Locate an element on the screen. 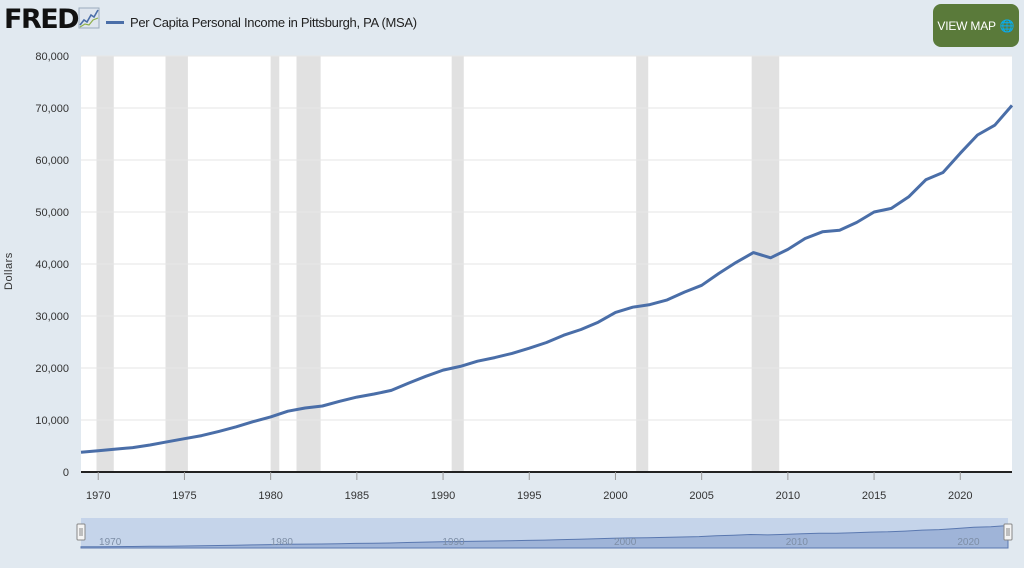 Image resolution: width=1024 pixels, height=568 pixels. x-tick-label: 2015 is located at coordinates (874, 496).